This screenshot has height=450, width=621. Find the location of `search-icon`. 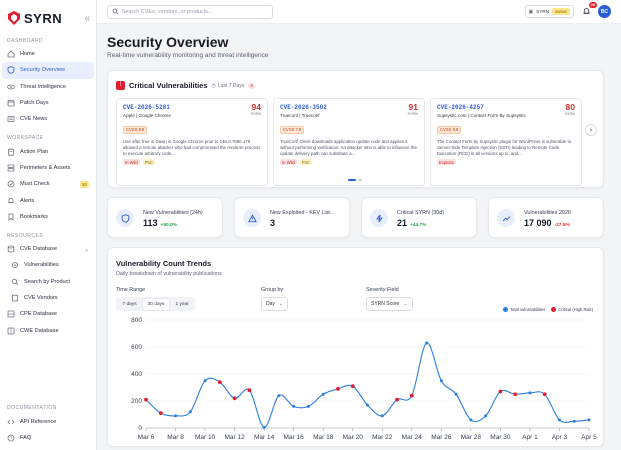

search-icon is located at coordinates (15, 282).